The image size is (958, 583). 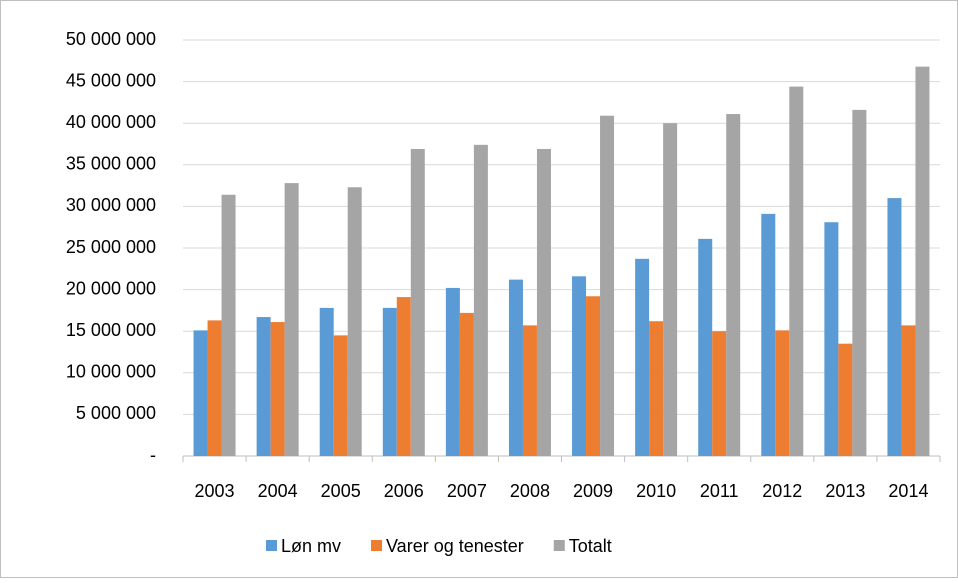 What do you see at coordinates (111, 39) in the screenshot?
I see `y-tick-label: 50 000 000` at bounding box center [111, 39].